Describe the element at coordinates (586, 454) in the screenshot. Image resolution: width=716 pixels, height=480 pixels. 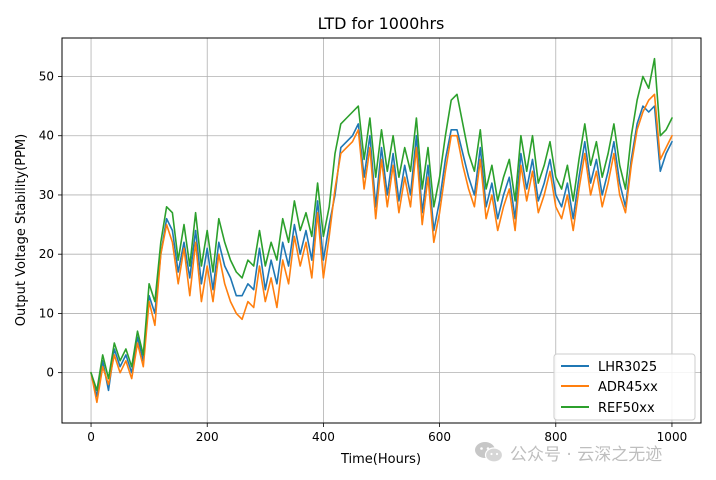
I see `watermark-text: 公众号 · 云深之无迹` at that location.